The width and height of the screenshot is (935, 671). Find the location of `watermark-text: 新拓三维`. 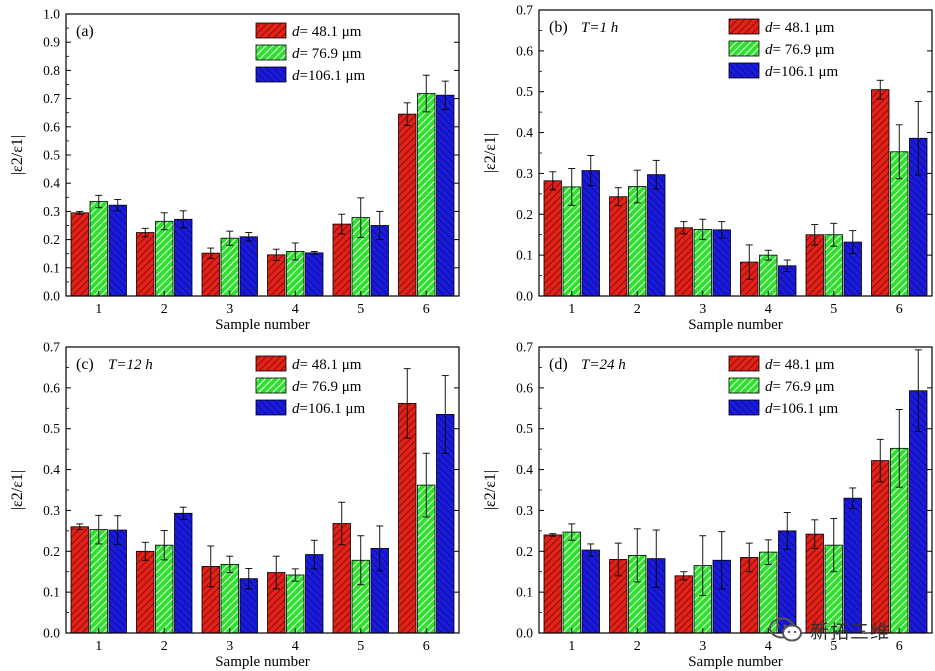

watermark-text: 新拓三维 is located at coordinates (850, 631).